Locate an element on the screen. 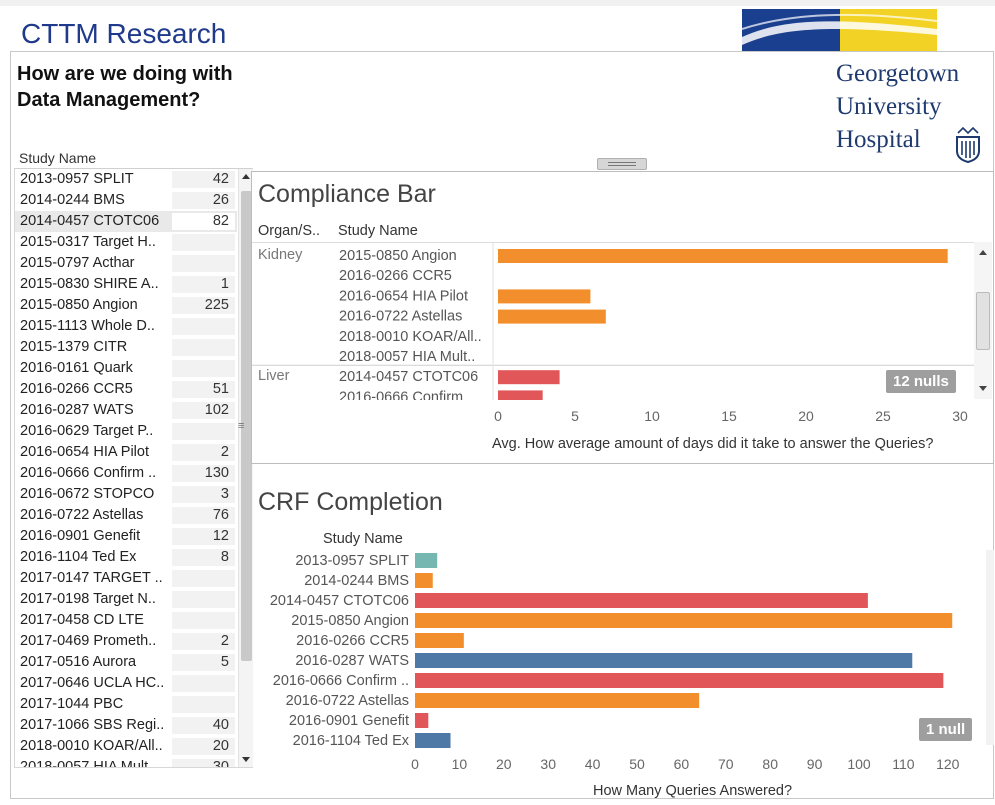 Image resolution: width=995 pixels, height=805 pixels. study-count: 8 is located at coordinates (224, 557).